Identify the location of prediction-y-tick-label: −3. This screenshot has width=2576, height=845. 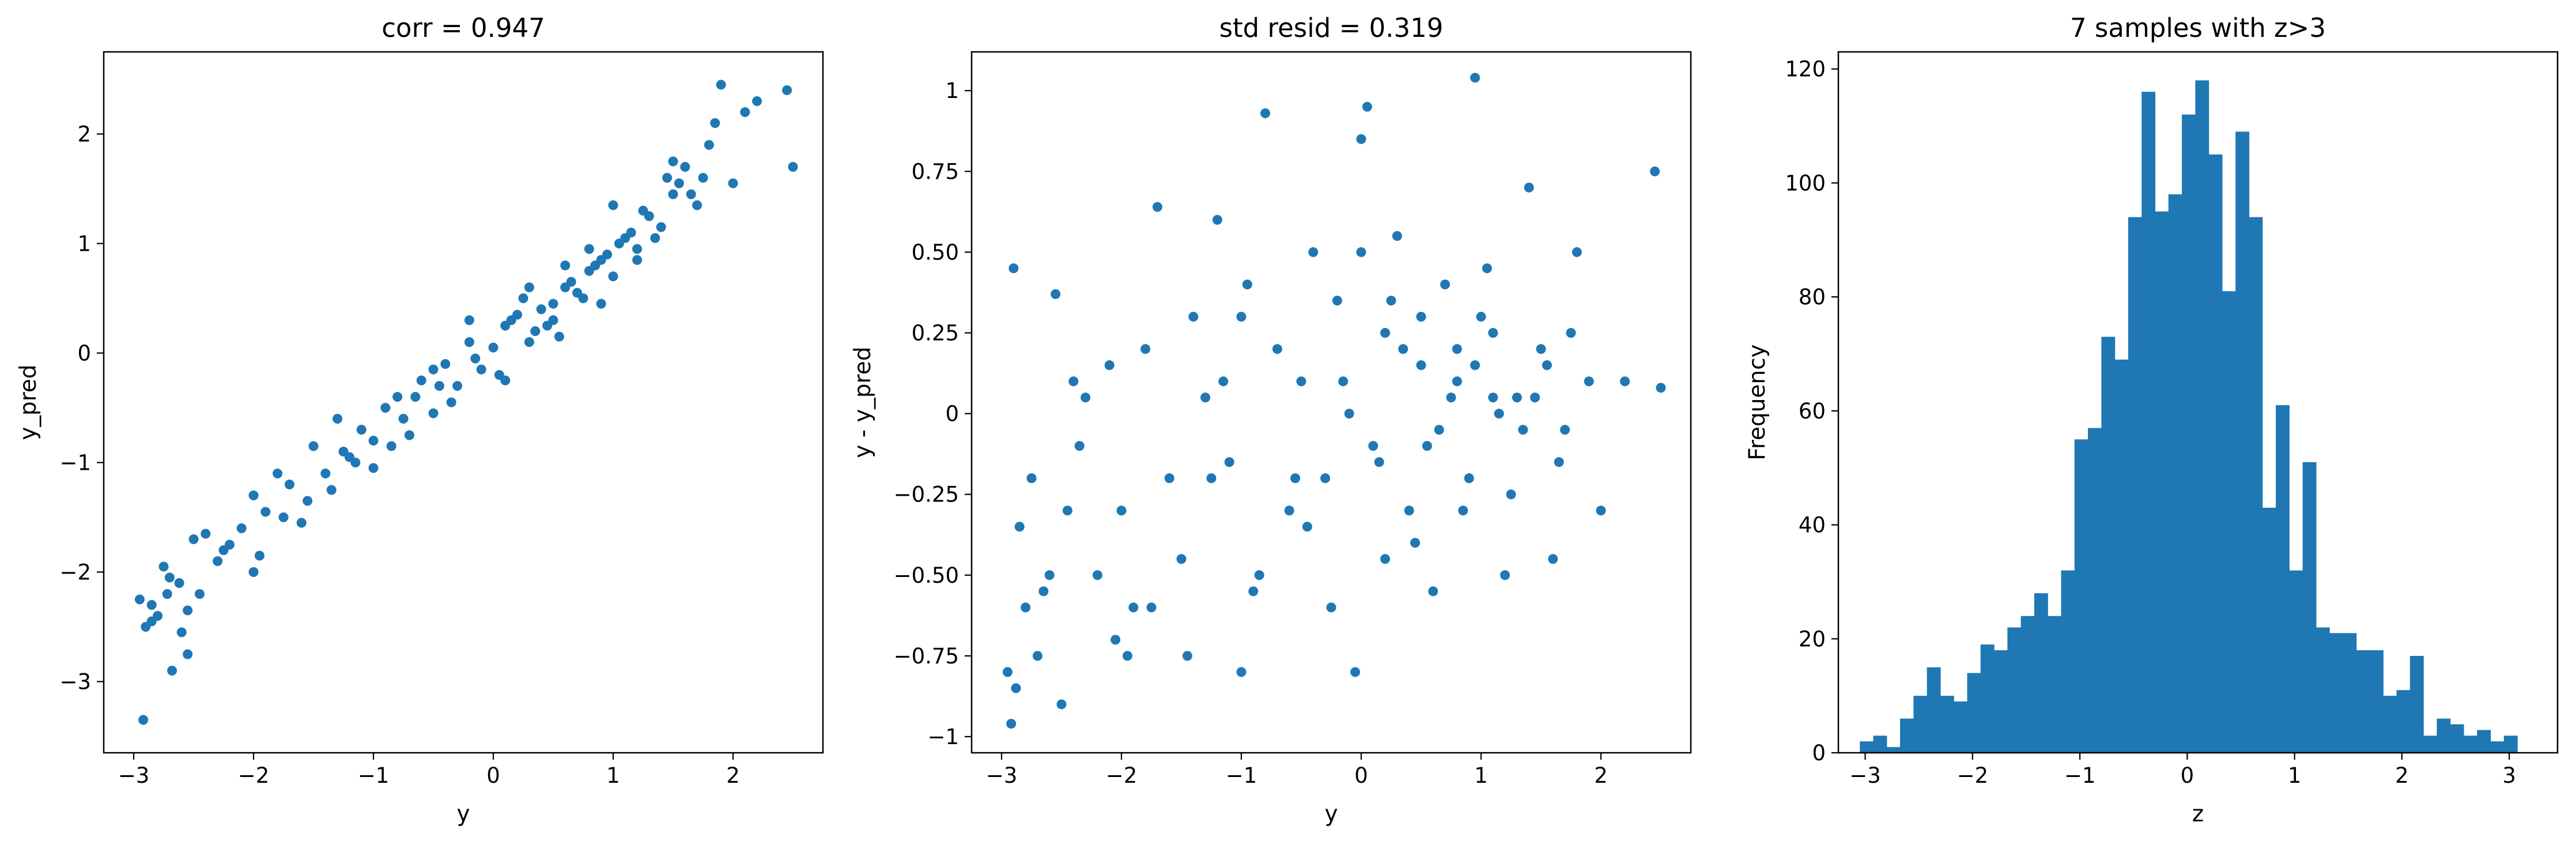
(75, 683).